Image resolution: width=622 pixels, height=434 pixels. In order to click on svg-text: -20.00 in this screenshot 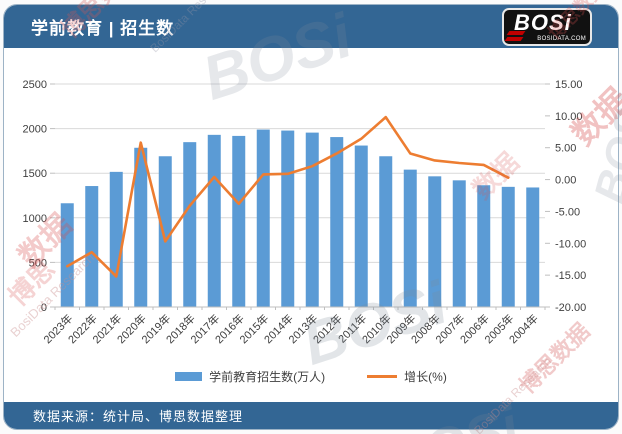, I will do `click(570, 308)`.